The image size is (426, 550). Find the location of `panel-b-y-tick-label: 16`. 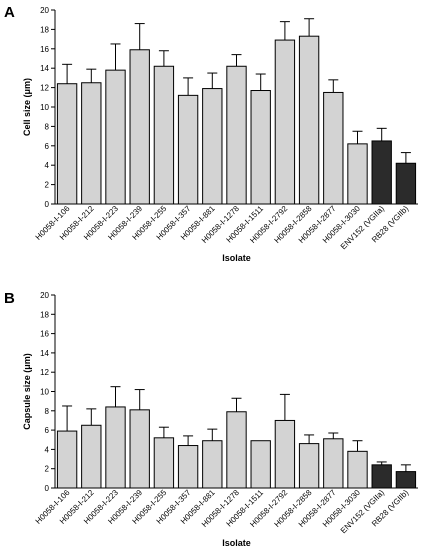

panel-b-y-tick-label: 16 is located at coordinates (44, 334).